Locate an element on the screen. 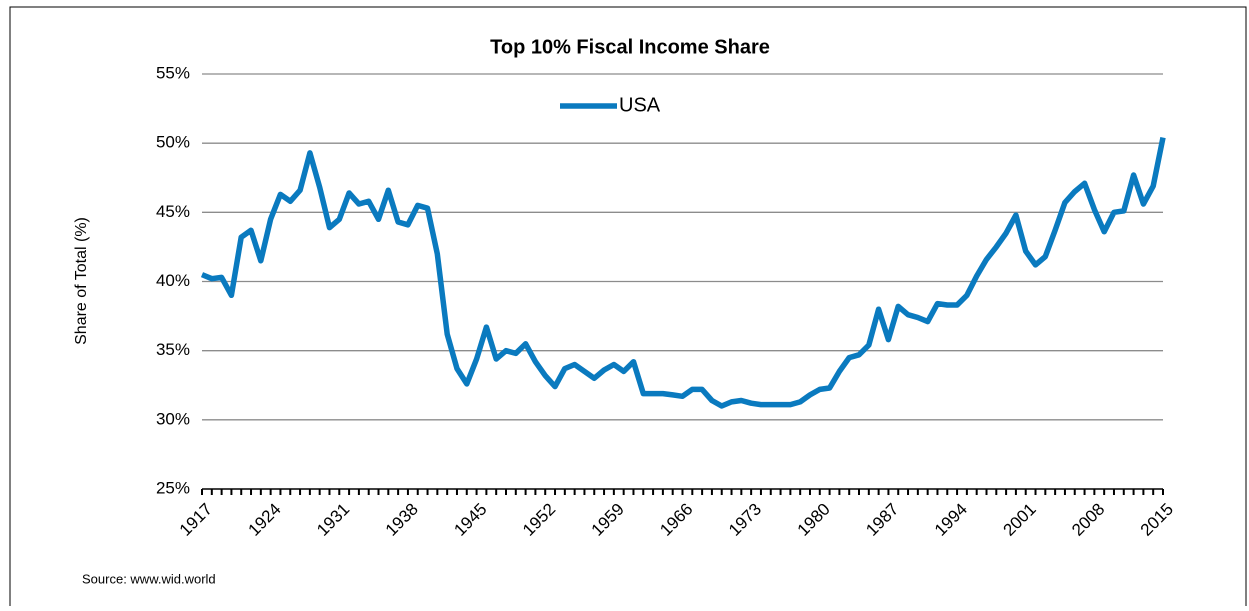 Image resolution: width=1249 pixels, height=611 pixels. y-tick-label: 55% is located at coordinates (173, 72).